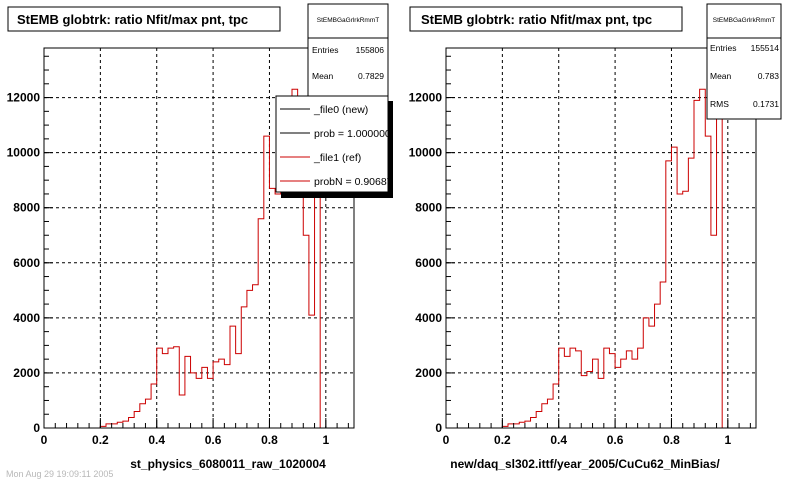 The image size is (800, 480). What do you see at coordinates (26, 263) in the screenshot?
I see `left-y-tick-label: 6000` at bounding box center [26, 263].